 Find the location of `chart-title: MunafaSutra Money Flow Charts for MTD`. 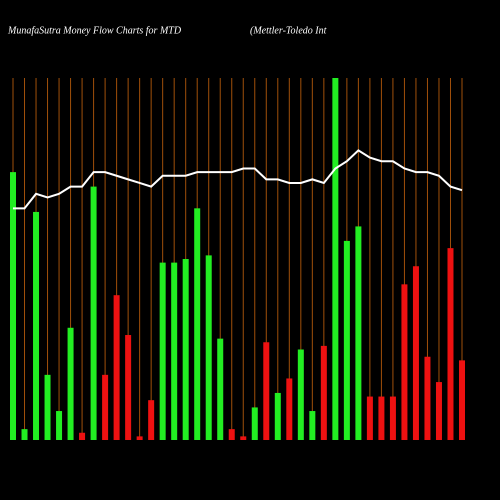

chart-title: MunafaSutra Money Flow Charts for MTD is located at coordinates (94, 30).